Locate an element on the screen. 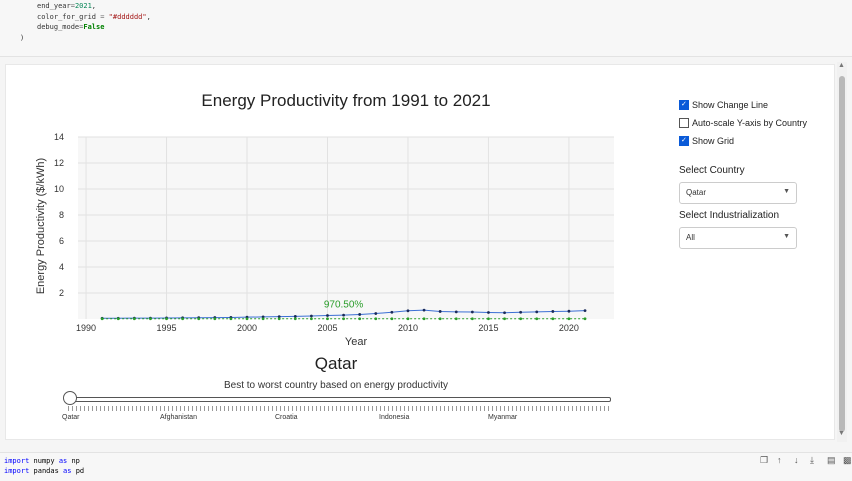  x-tick-label: 2000 is located at coordinates (247, 328).